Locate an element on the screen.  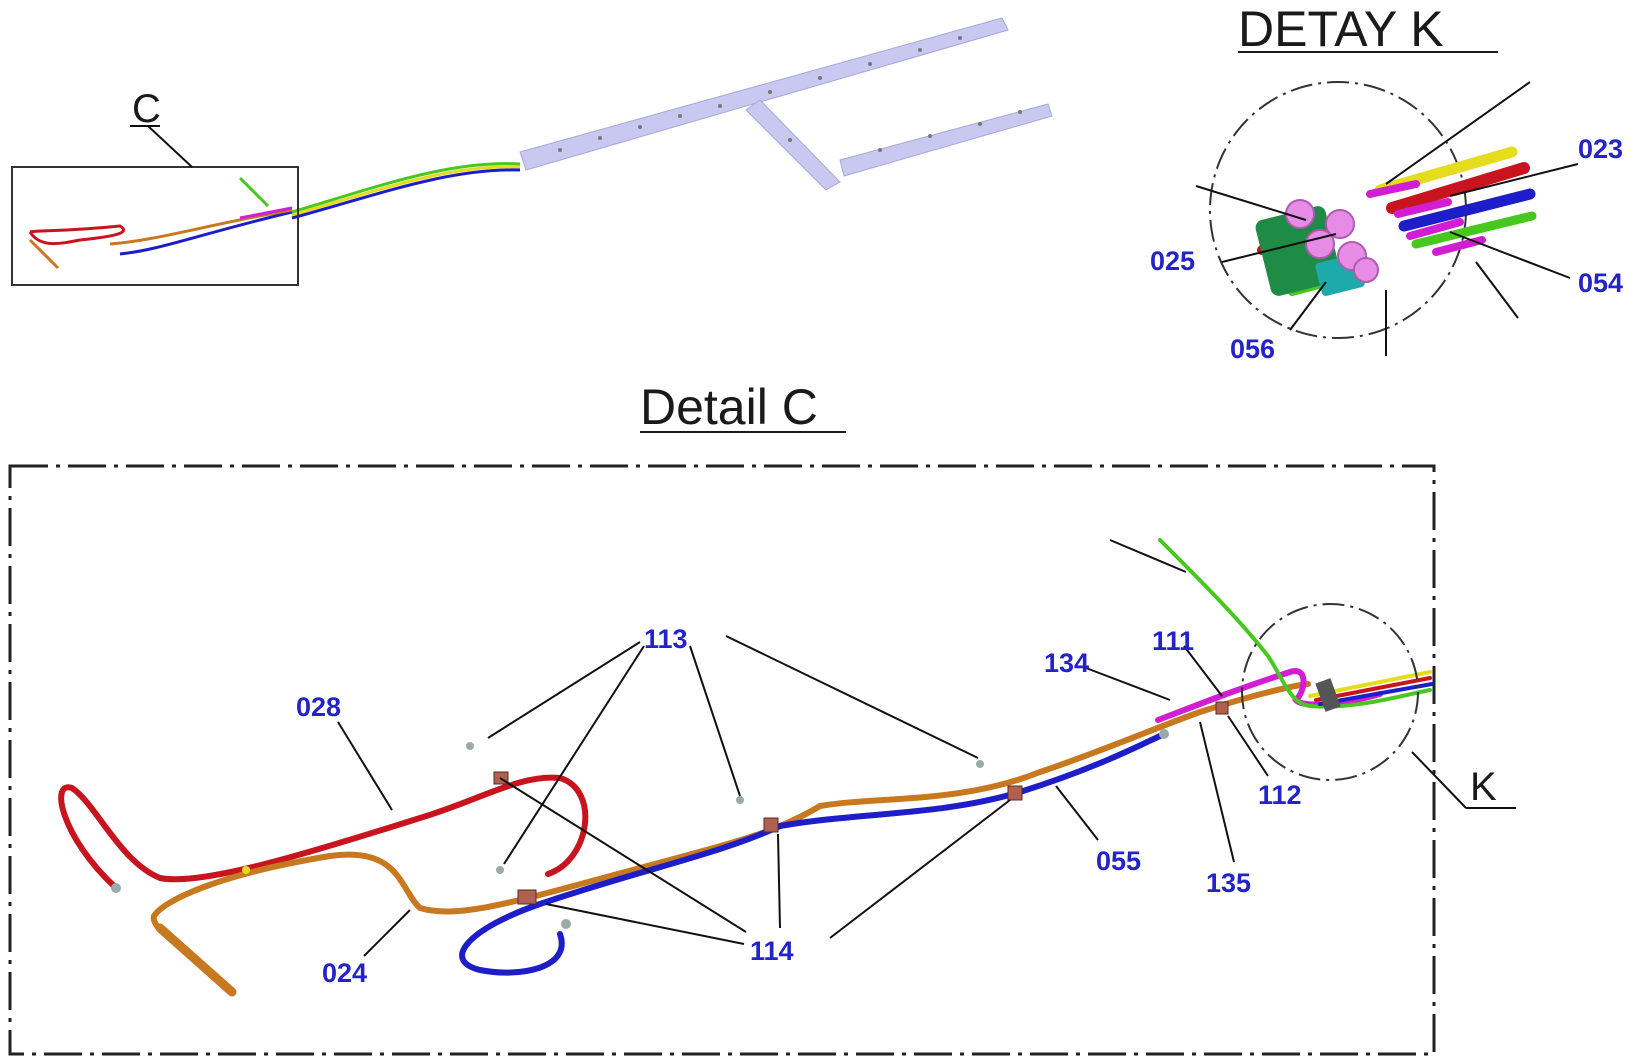
callout-028: 028 is located at coordinates (318, 707).